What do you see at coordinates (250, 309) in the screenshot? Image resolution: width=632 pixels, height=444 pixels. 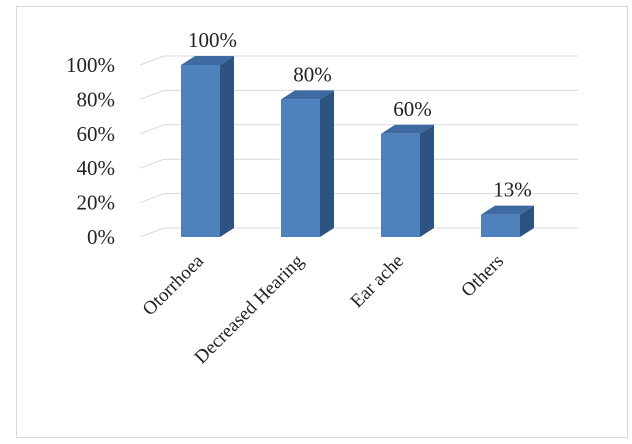 I see `category-label: Decreased Hearing` at bounding box center [250, 309].